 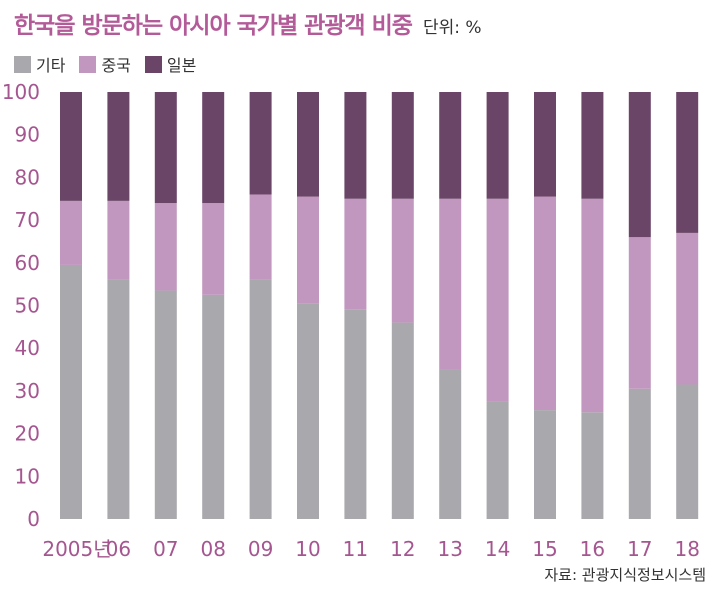 I want to click on x-tick-label: 08, so click(x=212, y=549).